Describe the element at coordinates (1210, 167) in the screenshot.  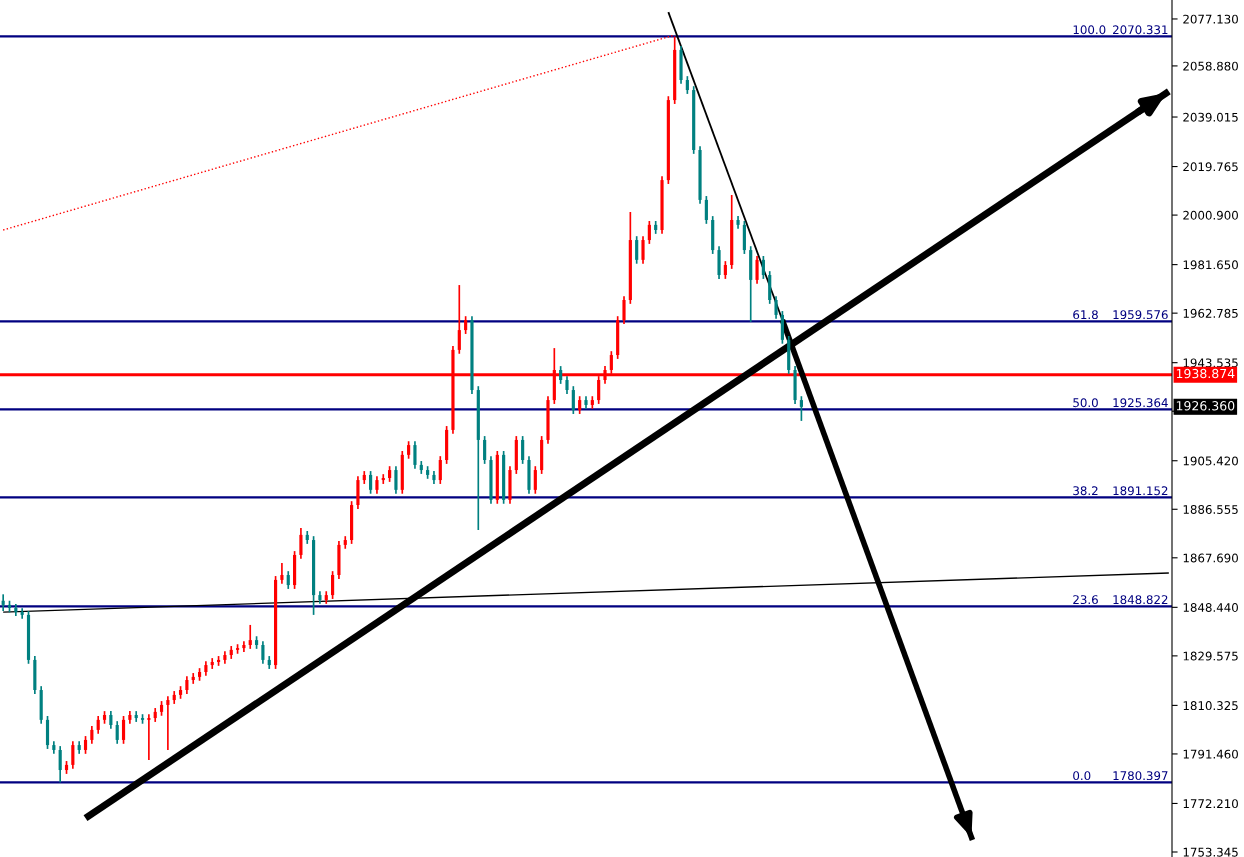
I see `y-tick-label: 2019.765` at that location.